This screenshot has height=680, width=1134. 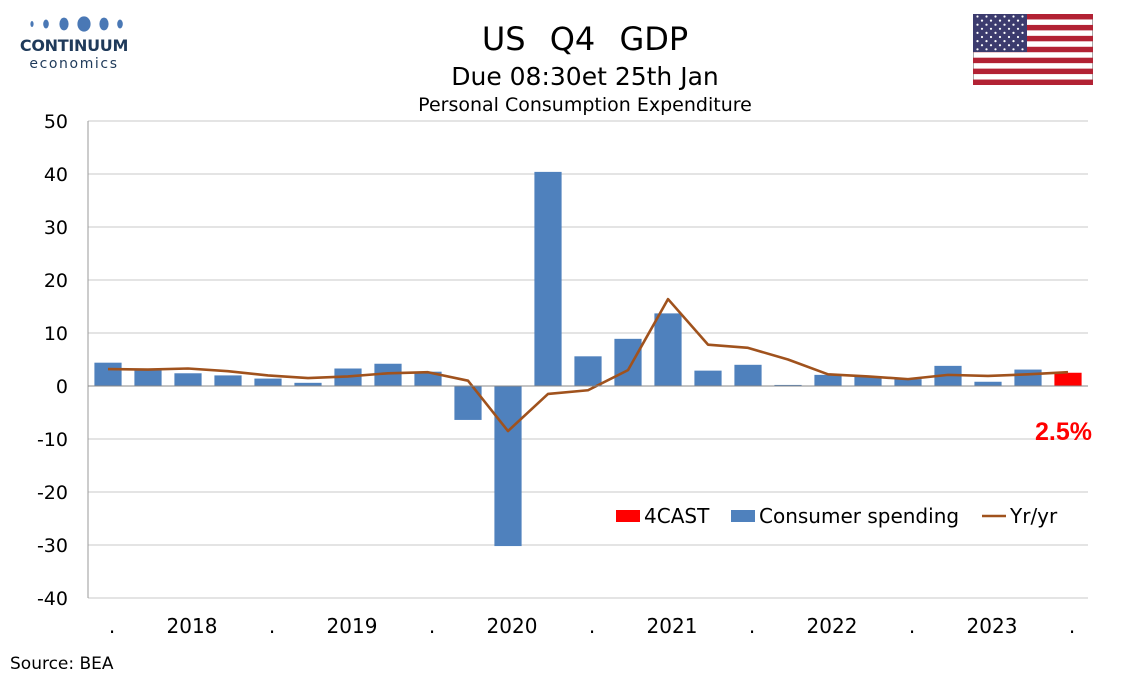 What do you see at coordinates (56, 122) in the screenshot?
I see `y-tick-label: 50` at bounding box center [56, 122].